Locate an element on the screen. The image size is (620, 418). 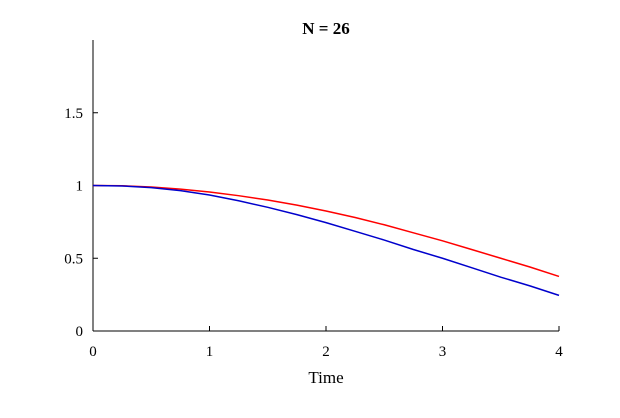
x-tick-label: 0 is located at coordinates (93, 352).